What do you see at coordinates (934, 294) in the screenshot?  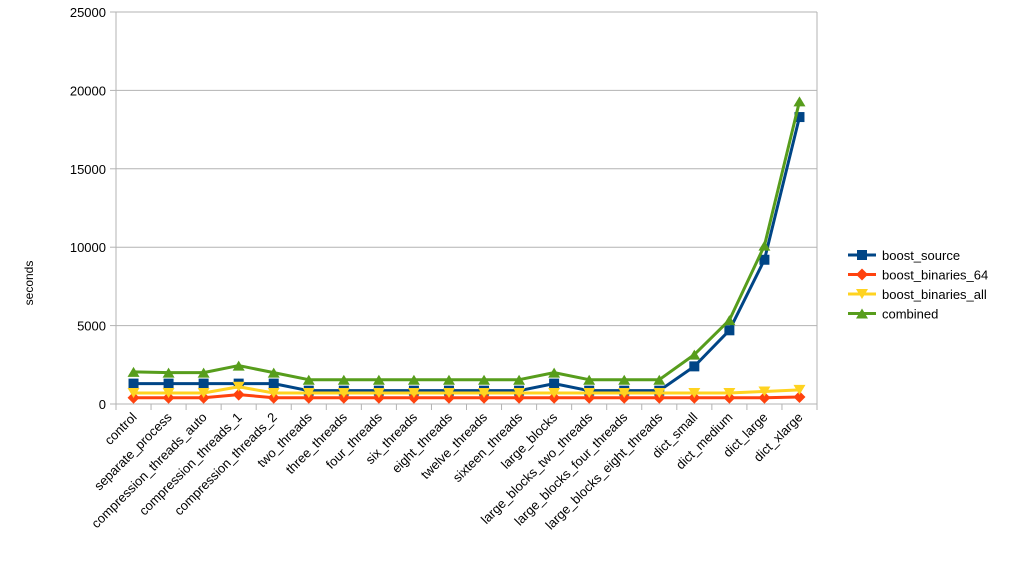 I see `legend-label: boost_binaries_all` at bounding box center [934, 294].